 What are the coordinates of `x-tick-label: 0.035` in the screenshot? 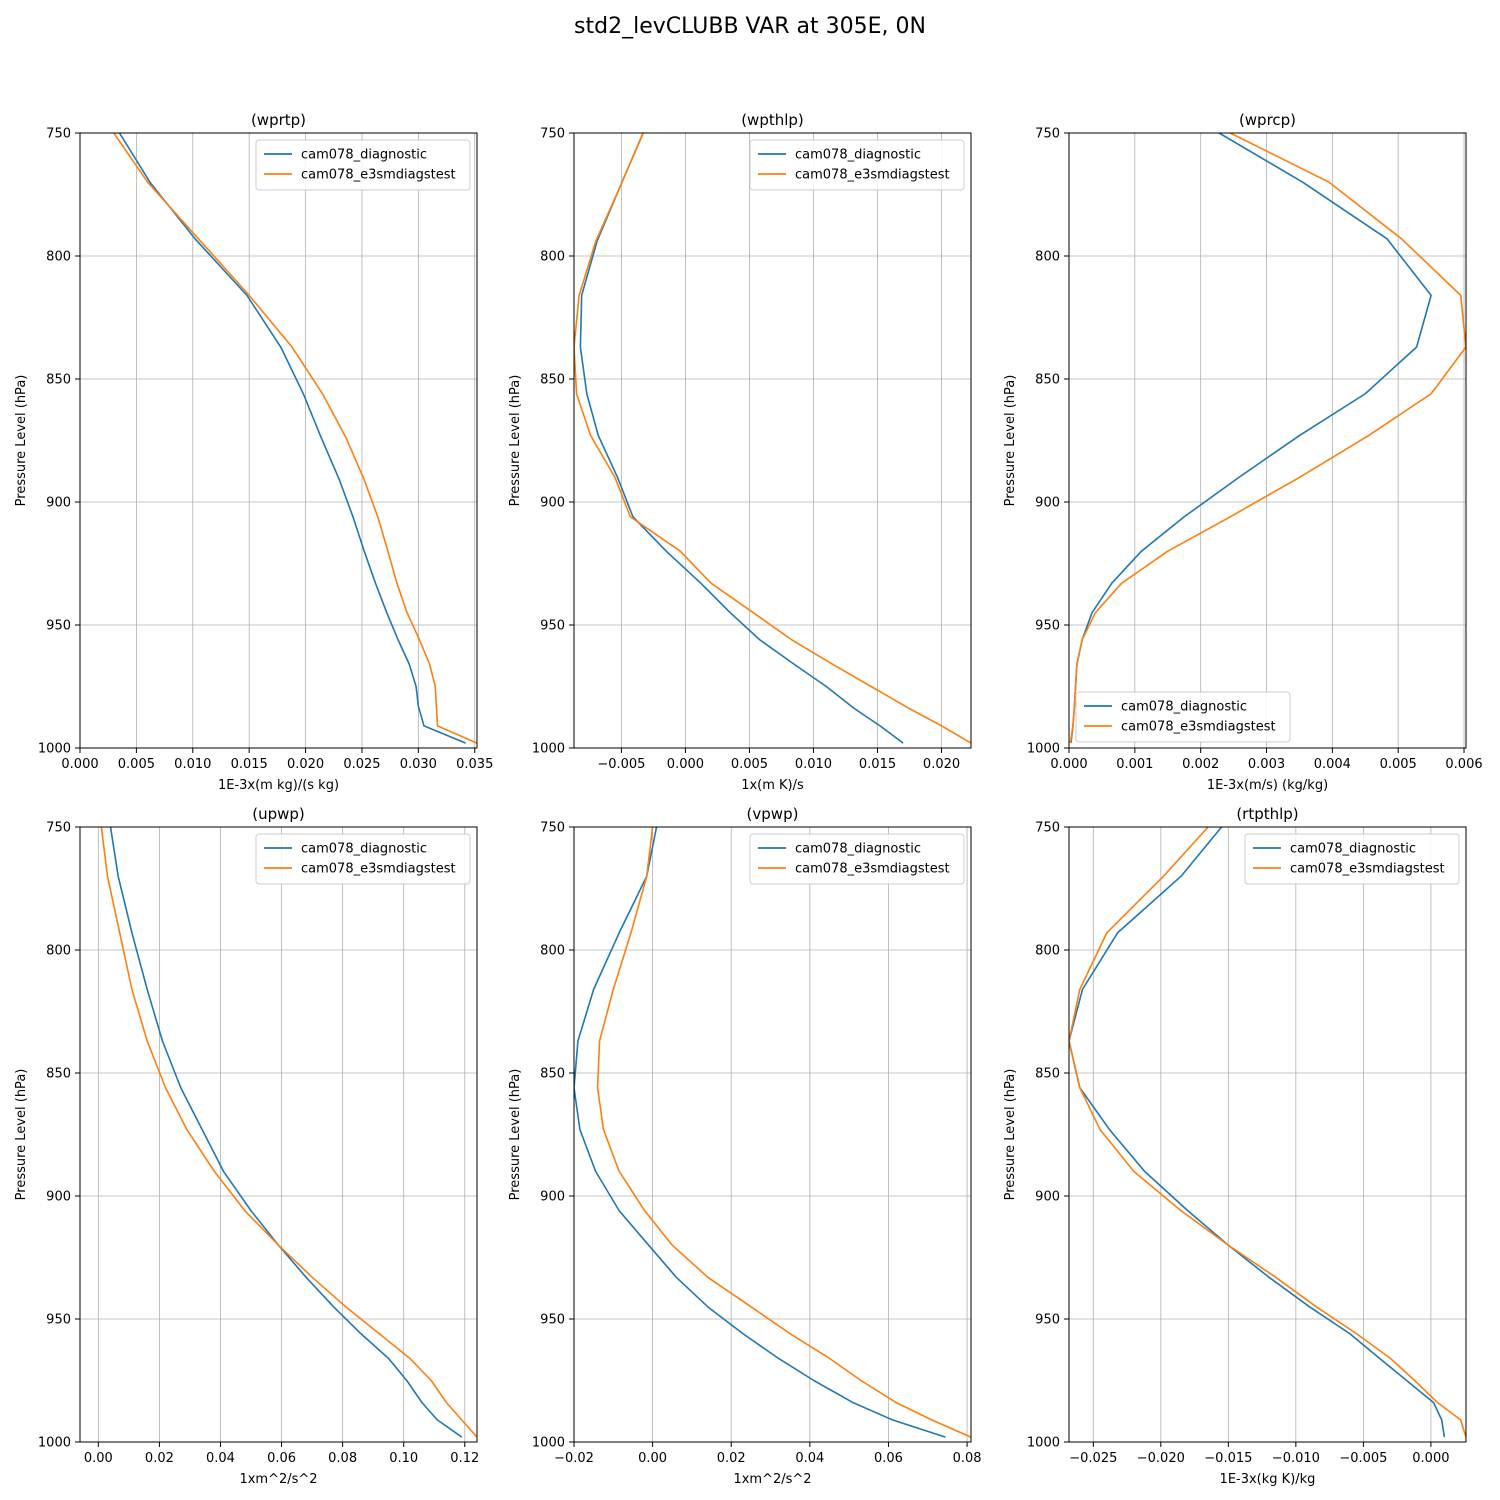 It's located at (474, 764).